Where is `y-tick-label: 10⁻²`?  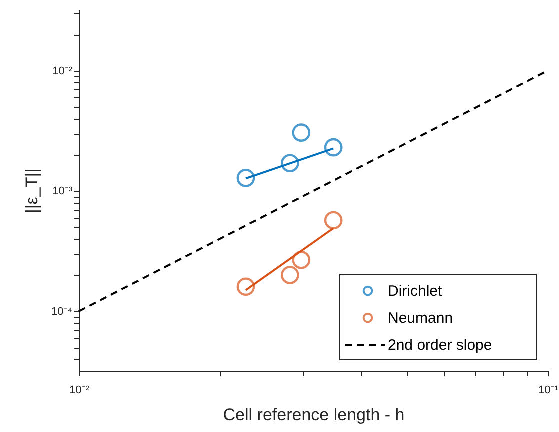
y-tick-label: 10⁻² is located at coordinates (62, 71).